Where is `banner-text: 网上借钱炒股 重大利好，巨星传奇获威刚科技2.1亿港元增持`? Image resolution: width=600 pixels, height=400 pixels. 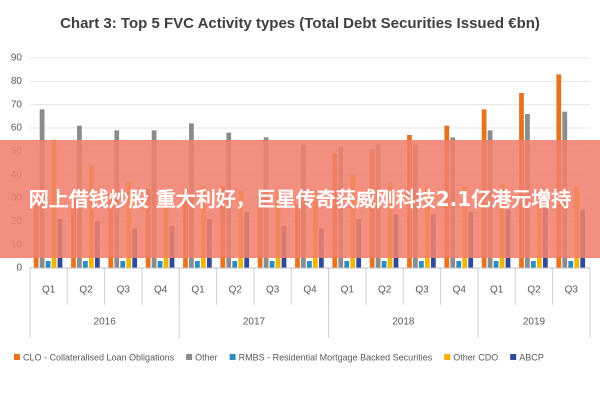
banner-text: 网上借钱炒股 重大利好，巨星传奇获威刚科技2.1亿港元增持 is located at coordinates (300, 199).